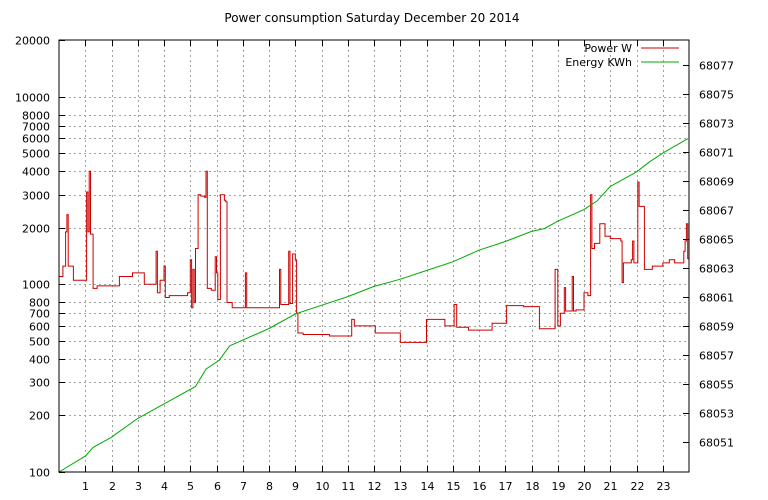 This screenshot has width=768, height=500. I want to click on y-left-tick-label: 7000, so click(36, 127).